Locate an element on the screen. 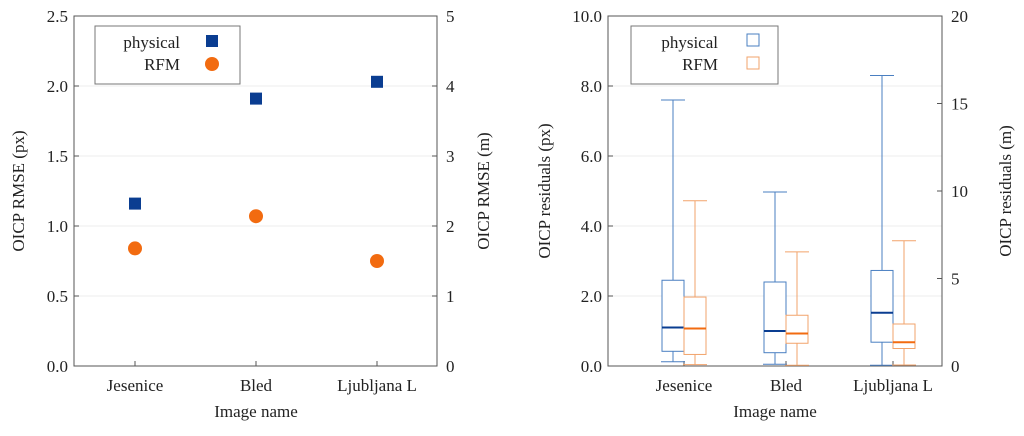 The height and width of the screenshot is (436, 1024). rmse-legend-label-rfm: RFM is located at coordinates (162, 64).